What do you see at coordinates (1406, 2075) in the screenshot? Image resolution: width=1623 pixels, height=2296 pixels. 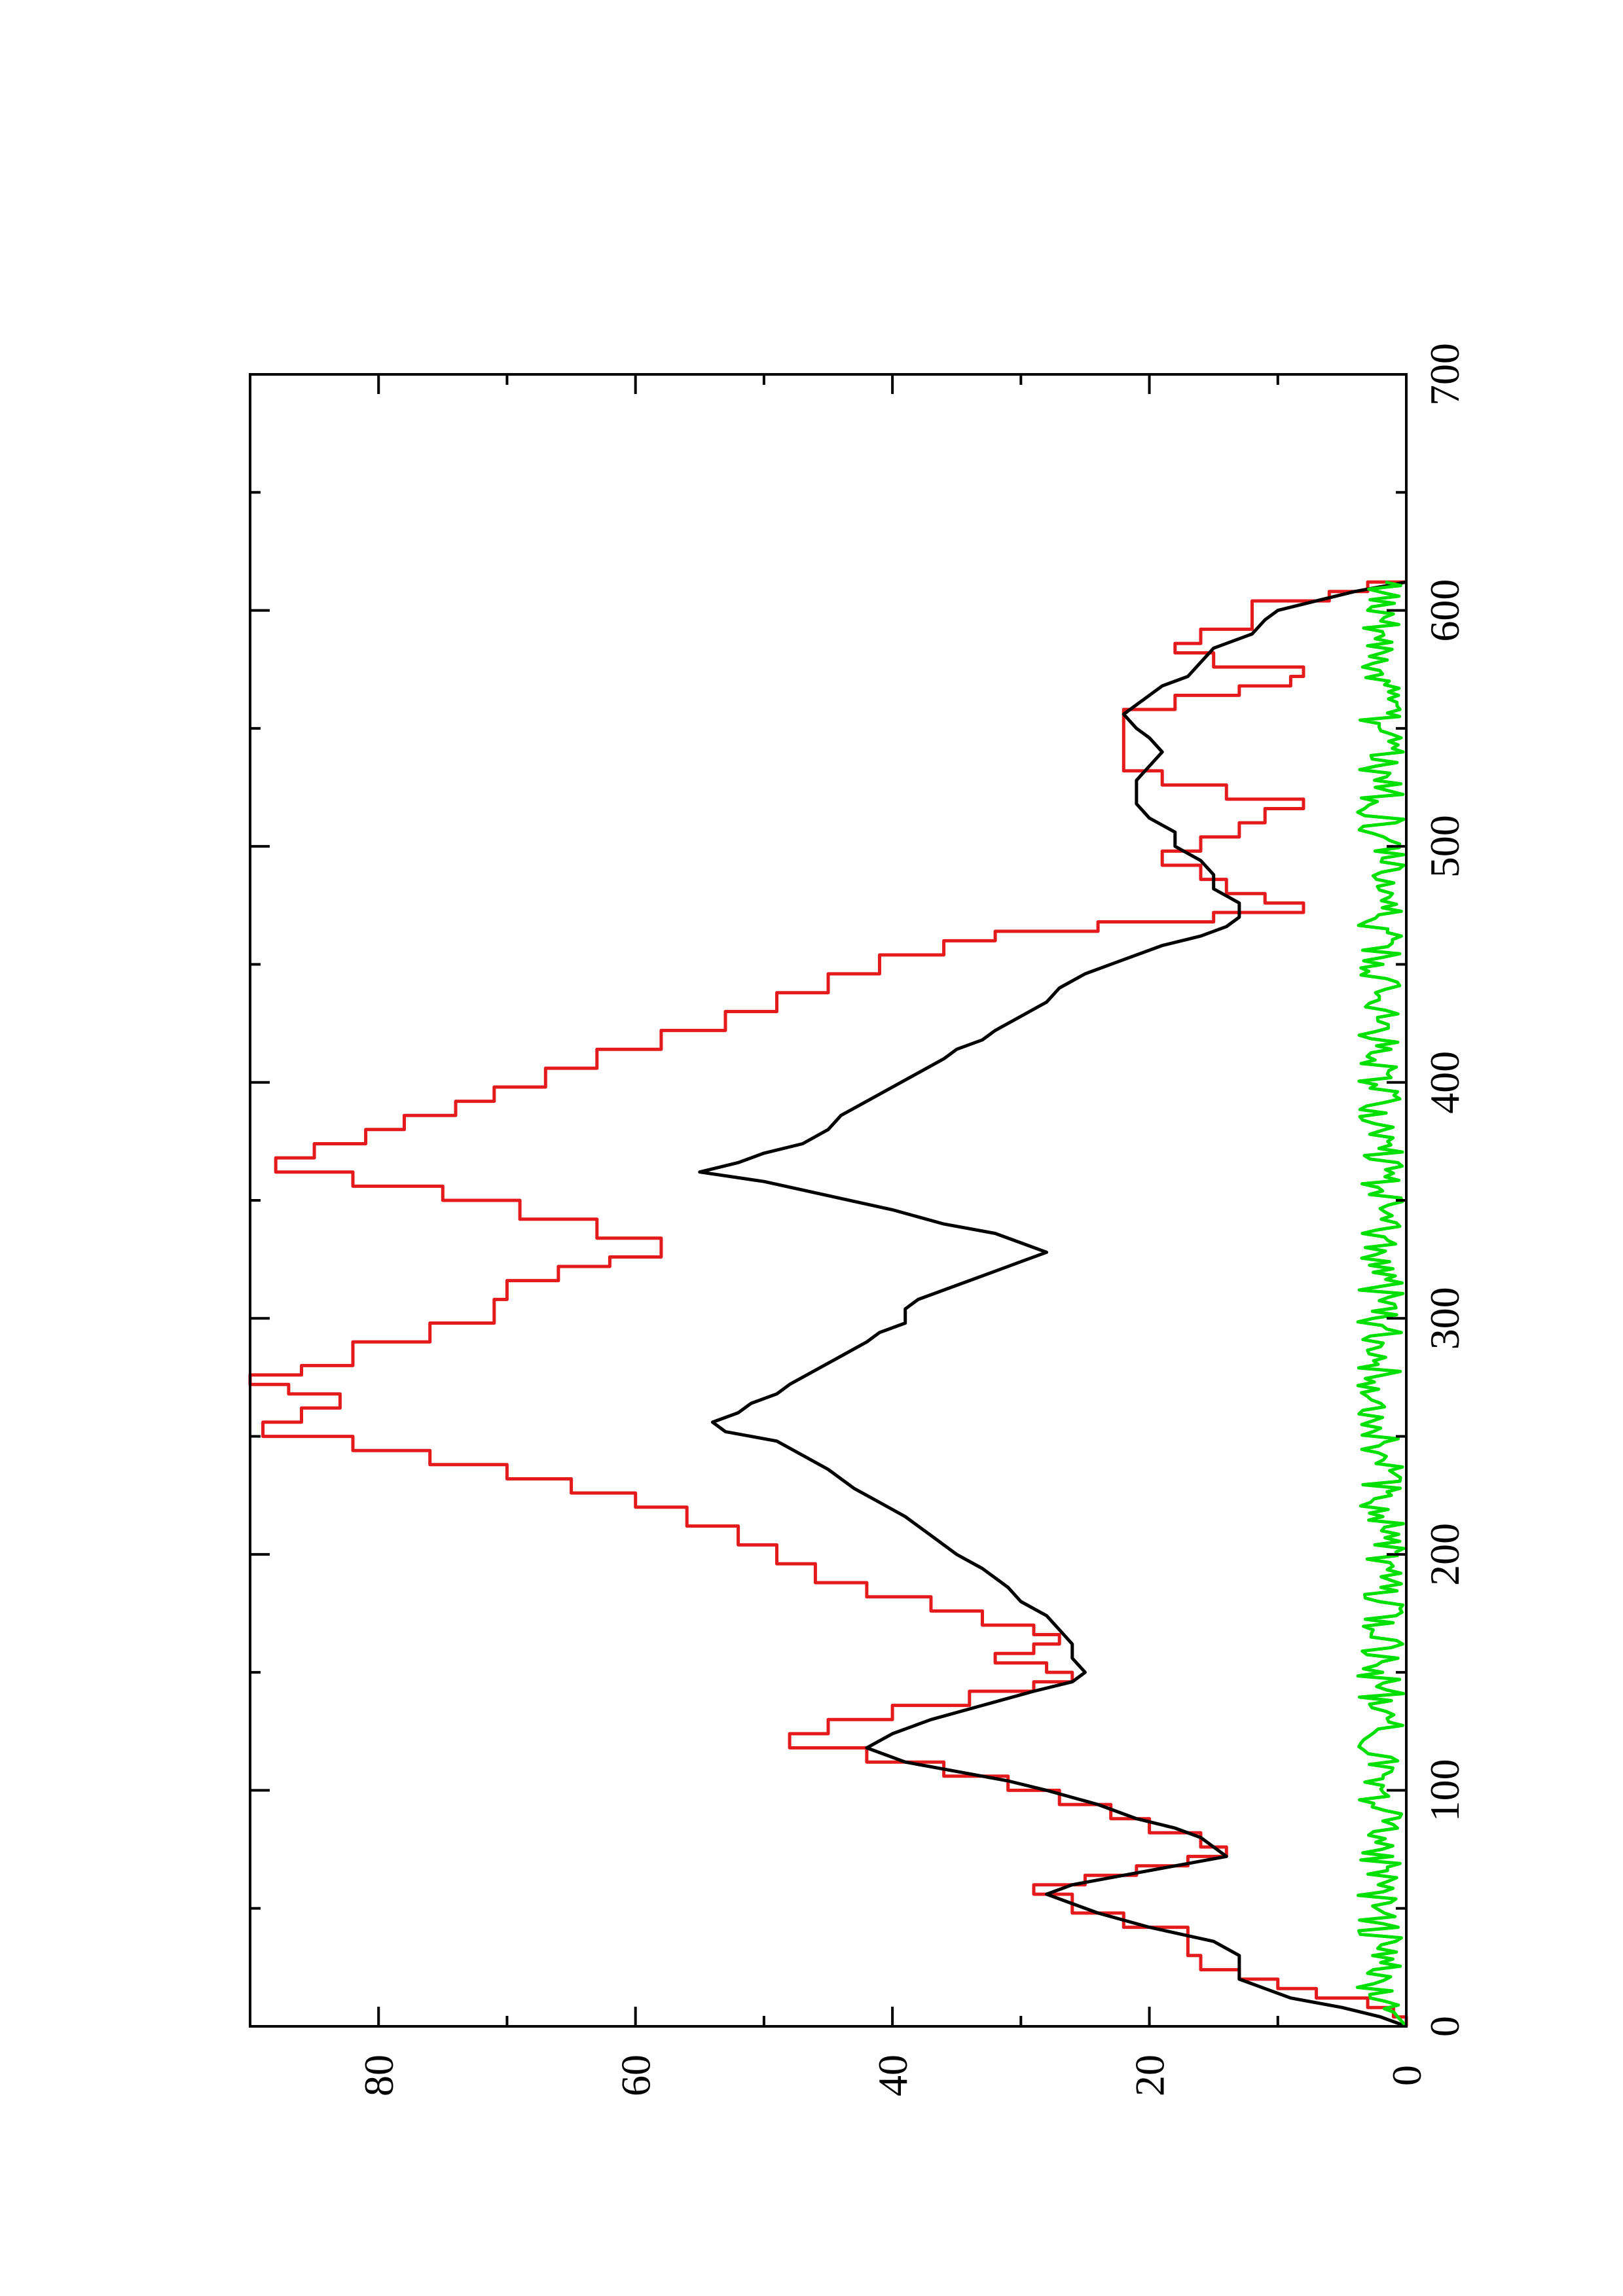 I see `y-tick-label: 0` at bounding box center [1406, 2075].